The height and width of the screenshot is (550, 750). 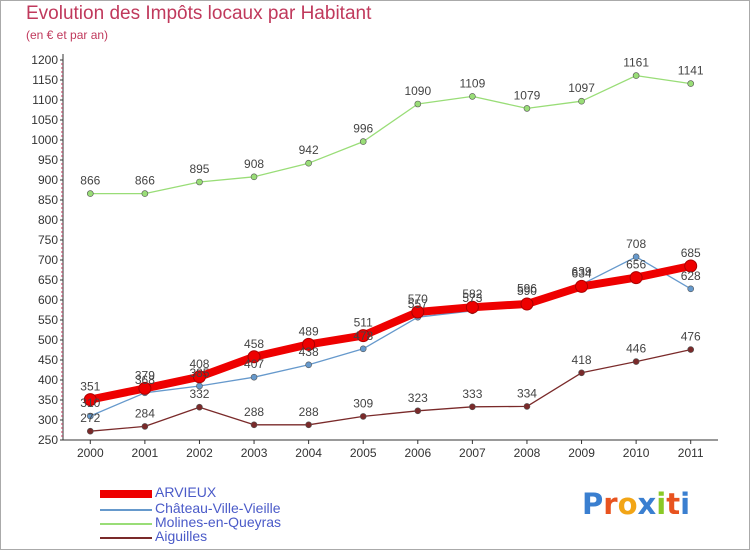 What do you see at coordinates (199, 373) in the screenshot?
I see `data-label-chateau-ville-vieille: 385` at bounding box center [199, 373].